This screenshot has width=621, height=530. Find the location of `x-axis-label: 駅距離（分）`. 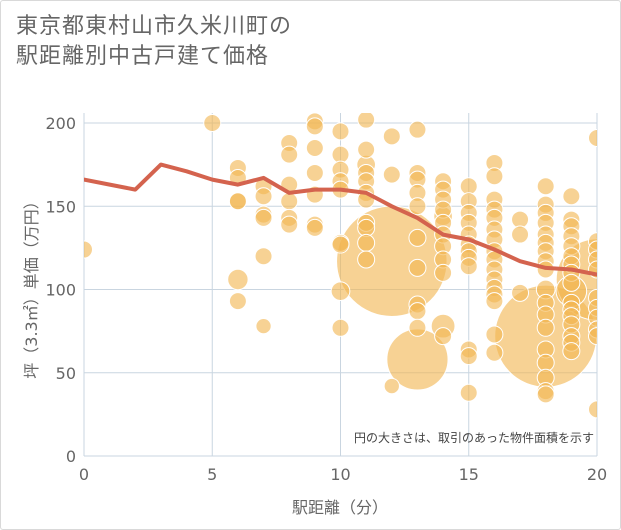

x-axis-label: 駅距離（分） is located at coordinates (340, 507).